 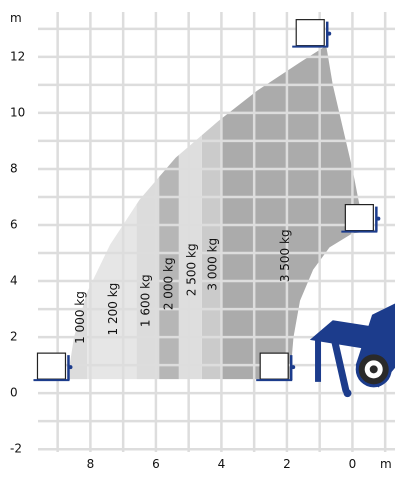 What do you see at coordinates (14, 281) in the screenshot?
I see `y-tick-label: 4` at bounding box center [14, 281].